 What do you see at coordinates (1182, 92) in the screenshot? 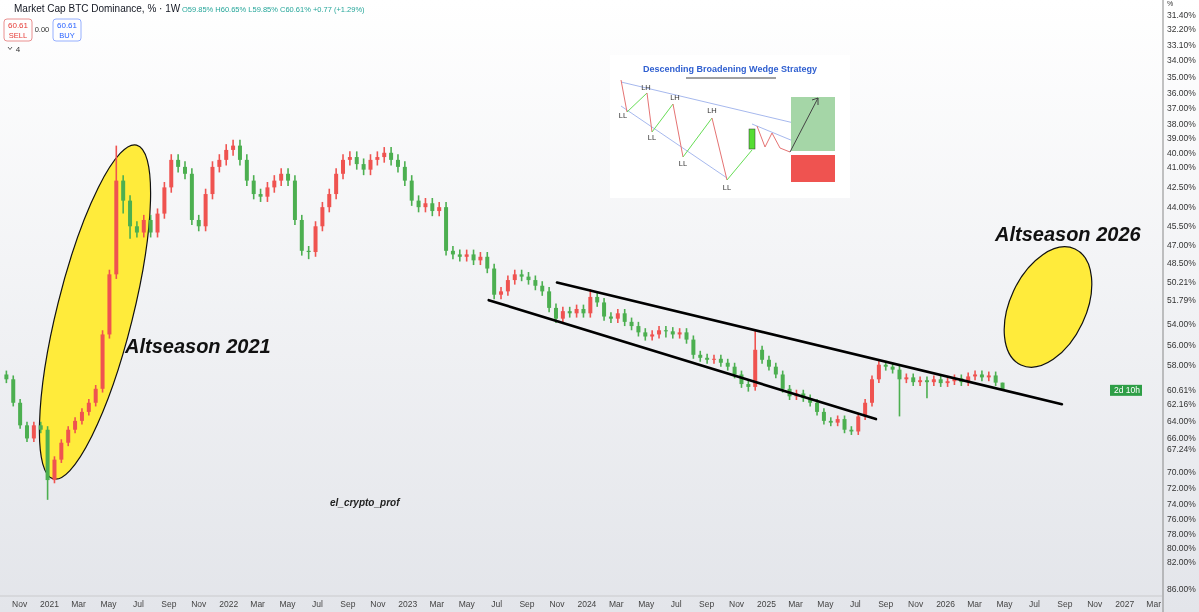
I see `y-tick-label: 36.00%` at bounding box center [1182, 92].